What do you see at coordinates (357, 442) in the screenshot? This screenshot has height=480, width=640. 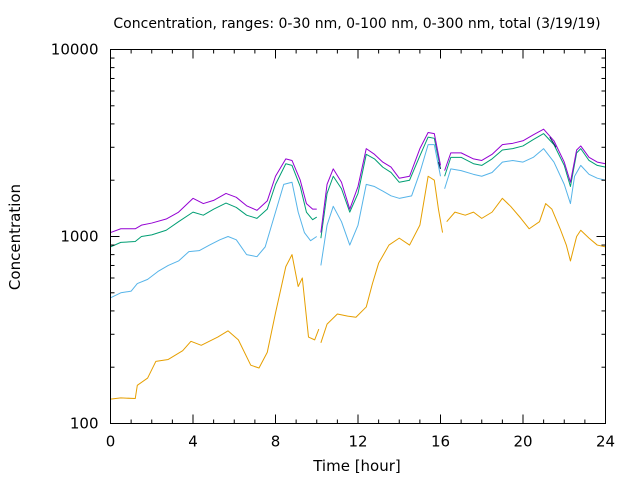 I see `x-tick-label: 12` at bounding box center [357, 442].